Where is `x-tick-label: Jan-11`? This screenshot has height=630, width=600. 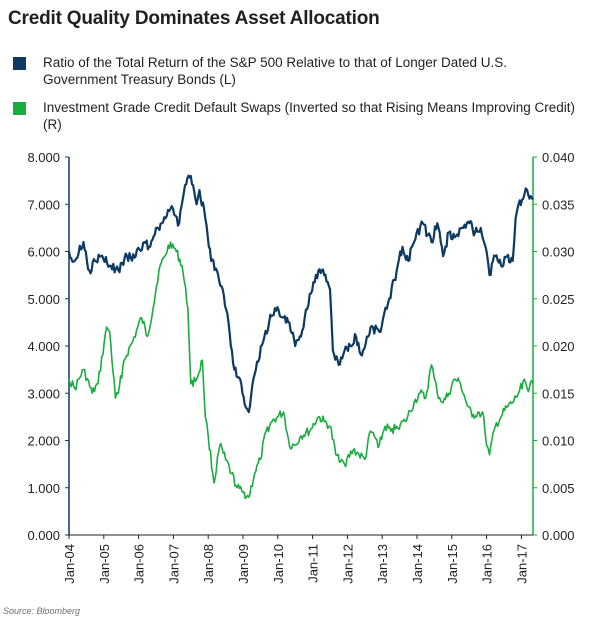
x-tick-label: Jan-11 is located at coordinates (313, 563).